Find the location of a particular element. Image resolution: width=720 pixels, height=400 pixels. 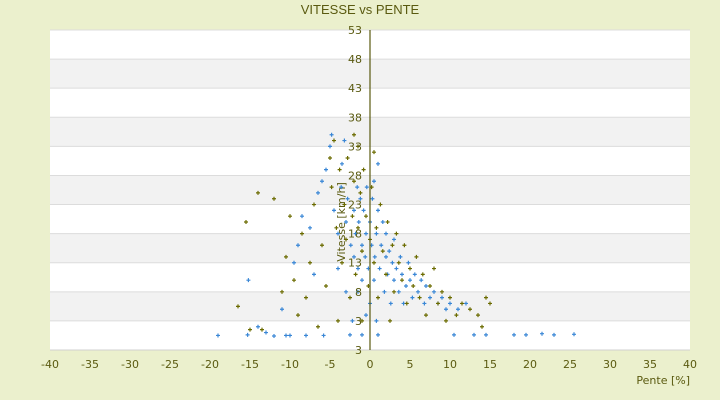

x-tick-label: -40 is located at coordinates (50, 364).